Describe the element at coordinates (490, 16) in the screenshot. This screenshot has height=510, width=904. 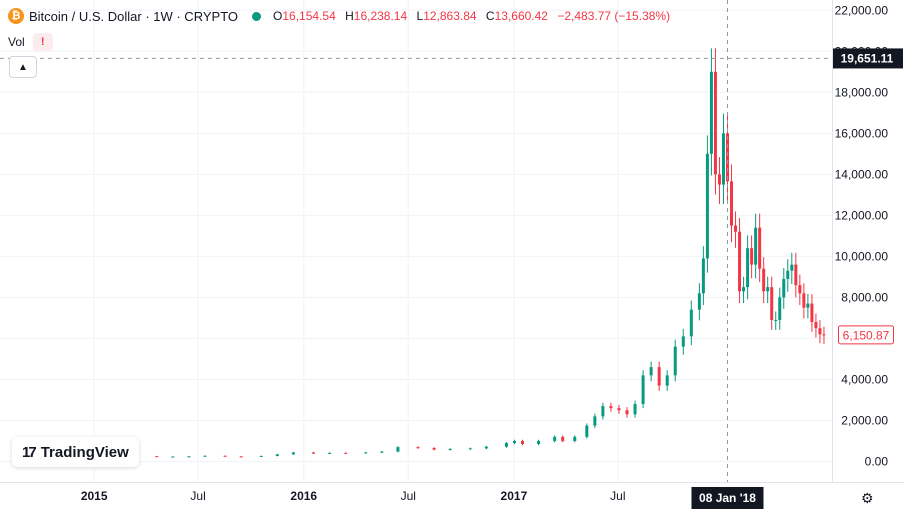
I see `close-key: C` at that location.